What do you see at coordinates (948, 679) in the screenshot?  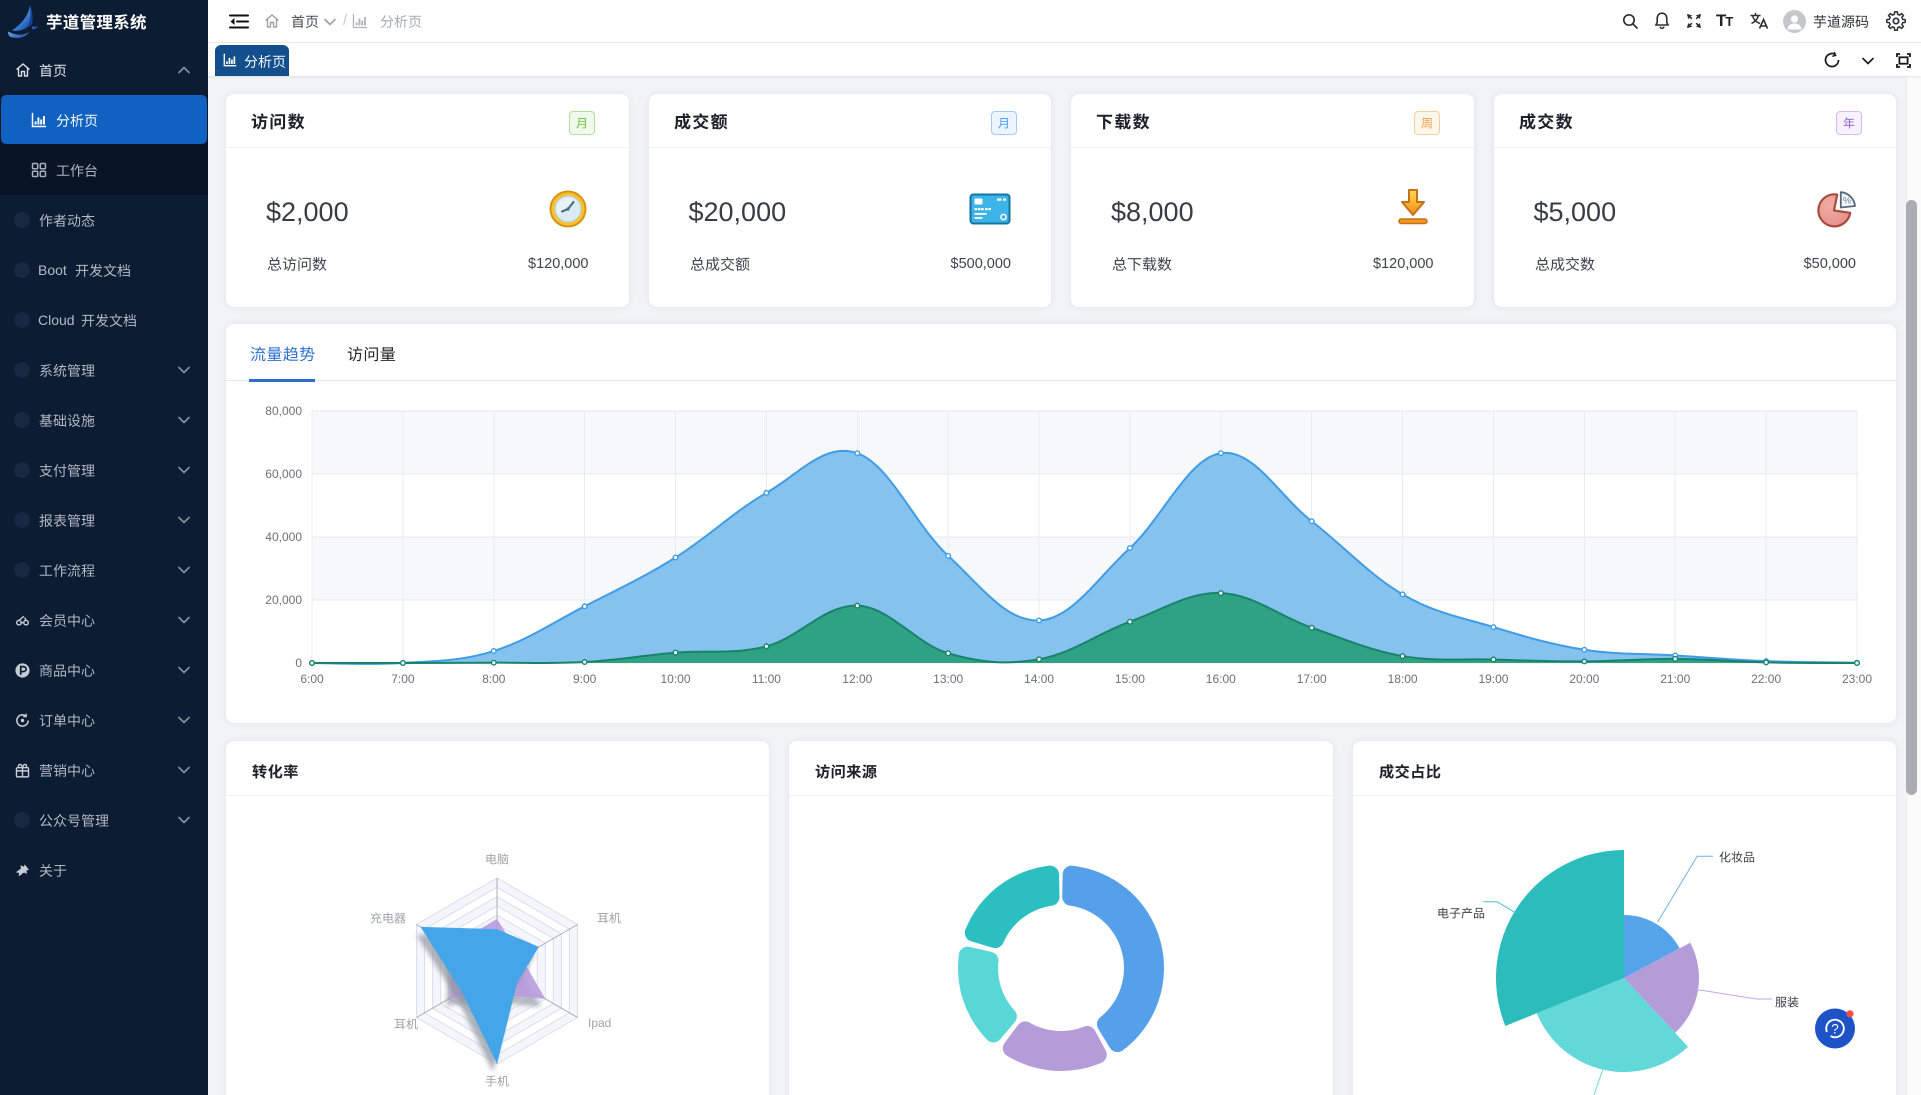 I see `svg-text: 13:00` at bounding box center [948, 679].